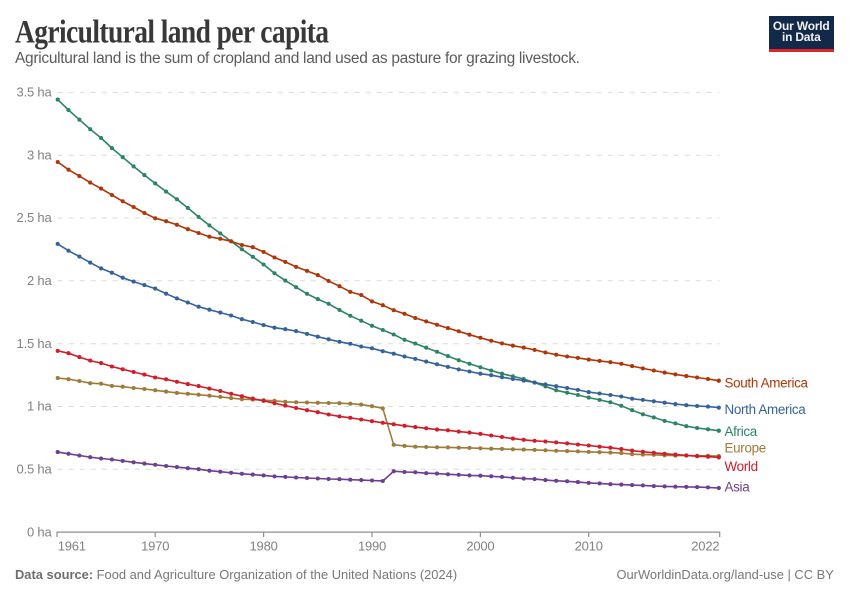 The image size is (850, 600). Describe the element at coordinates (767, 382) in the screenshot. I see `svg-text: South America` at that location.